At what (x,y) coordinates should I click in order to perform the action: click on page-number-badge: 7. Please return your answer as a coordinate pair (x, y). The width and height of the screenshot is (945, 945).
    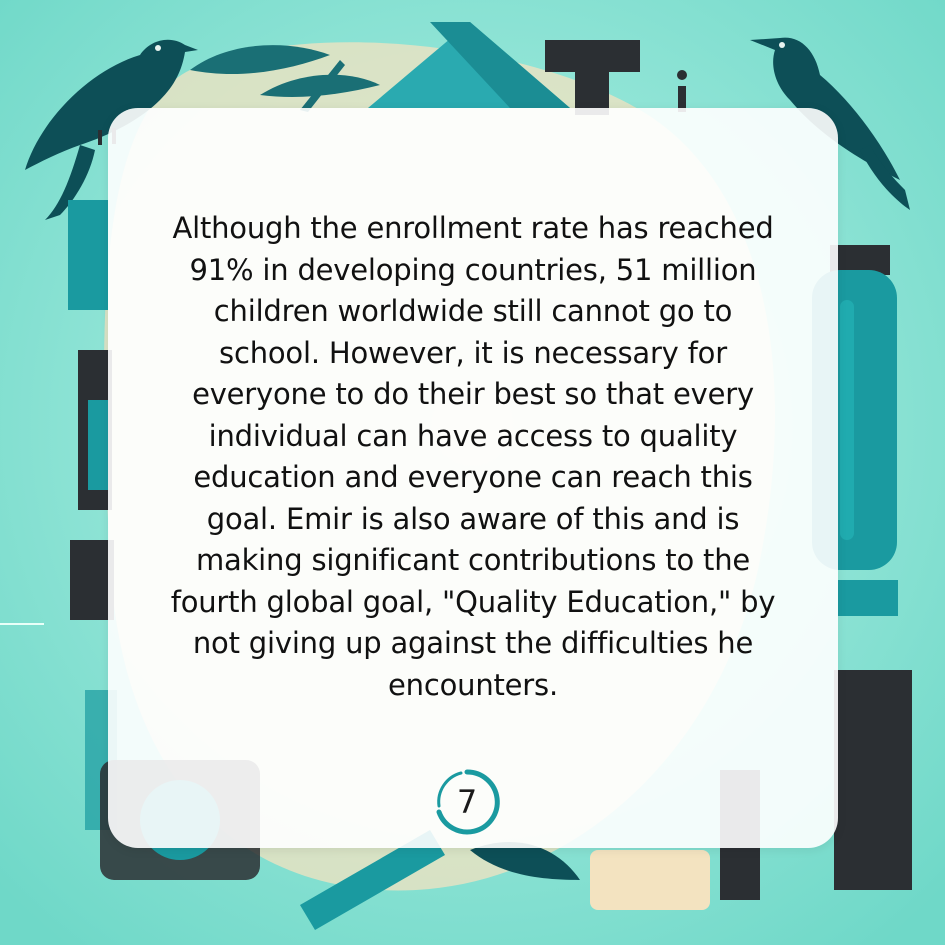
    Looking at the image, I should click on (467, 802).